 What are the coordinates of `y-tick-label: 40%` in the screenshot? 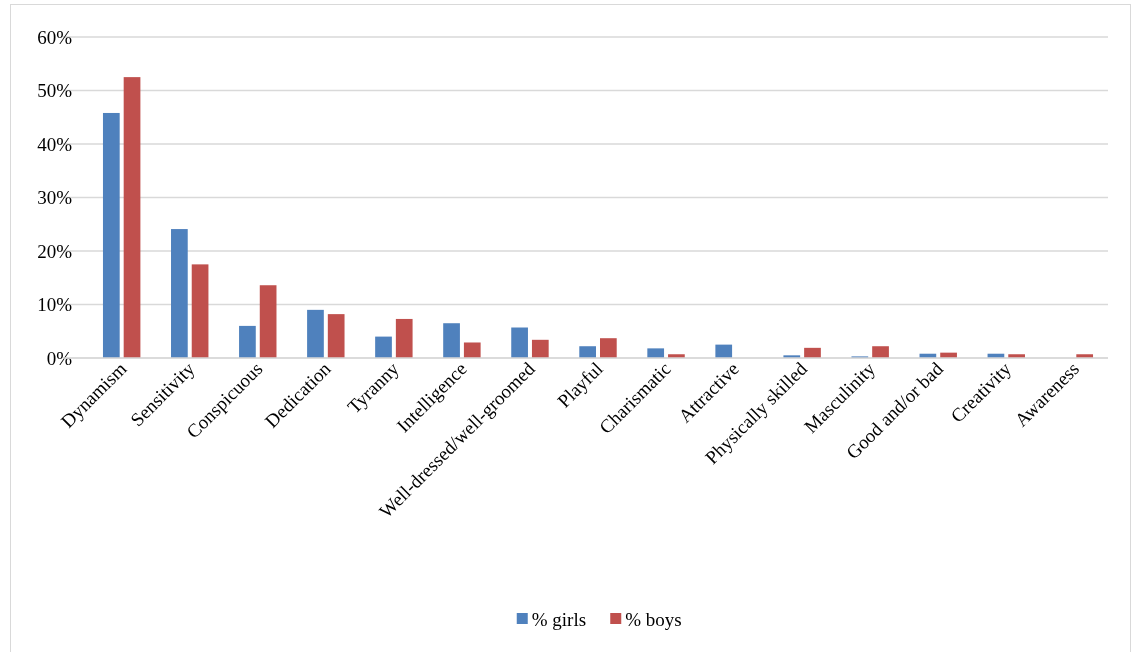 It's located at (55, 144).